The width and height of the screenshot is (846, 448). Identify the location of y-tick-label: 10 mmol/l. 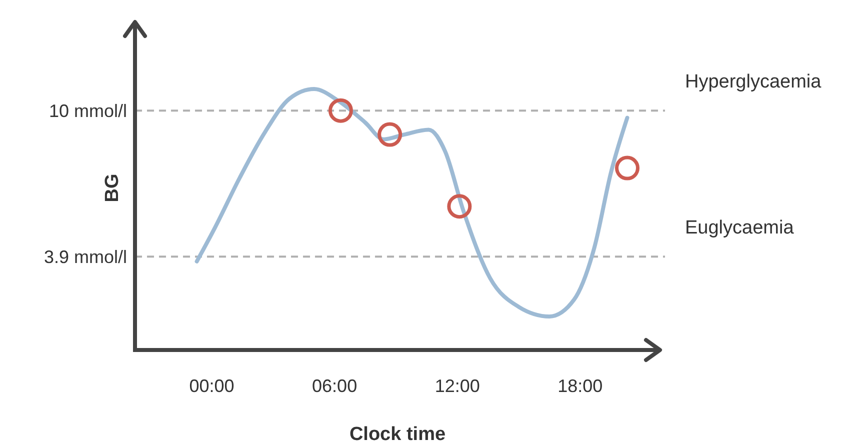
(87, 110).